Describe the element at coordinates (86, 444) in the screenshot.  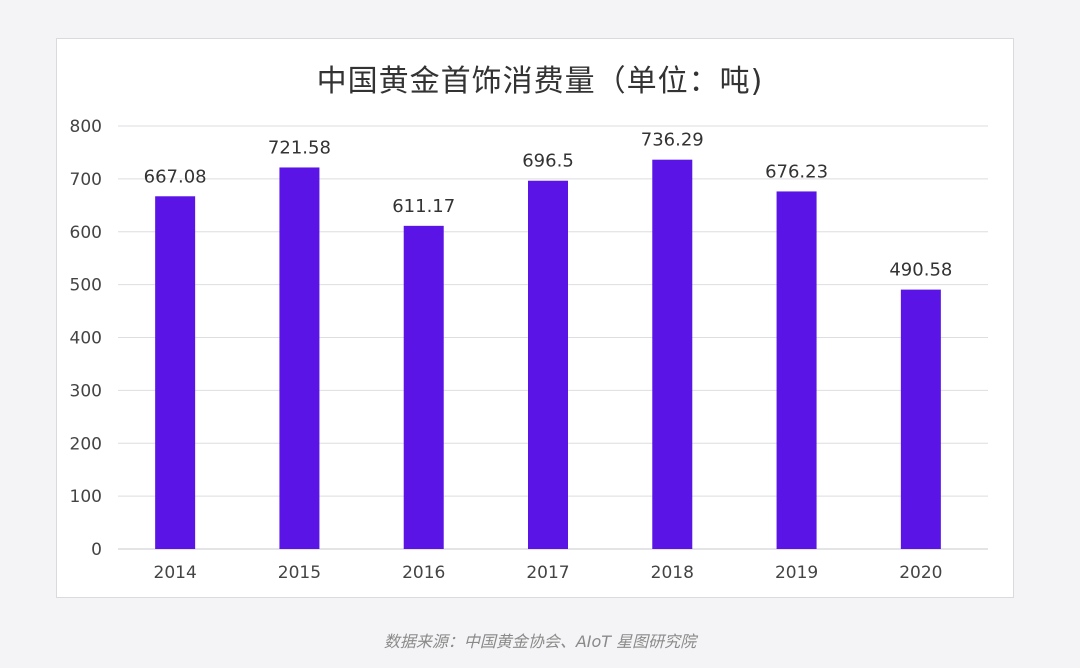
I see `y-tick-label: 200` at that location.